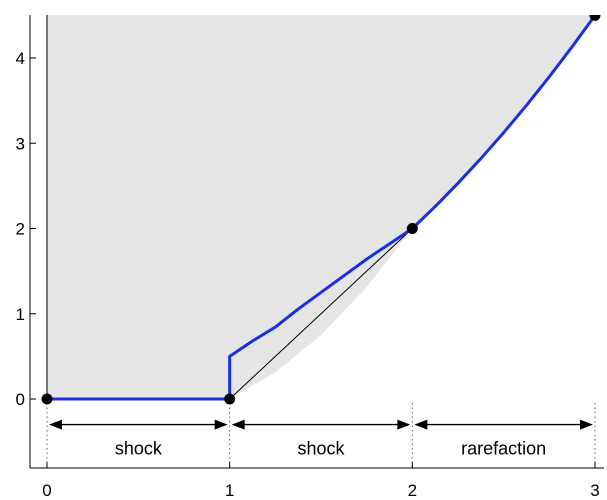  Describe the element at coordinates (321, 314) in the screenshot. I see `chord-line` at that location.